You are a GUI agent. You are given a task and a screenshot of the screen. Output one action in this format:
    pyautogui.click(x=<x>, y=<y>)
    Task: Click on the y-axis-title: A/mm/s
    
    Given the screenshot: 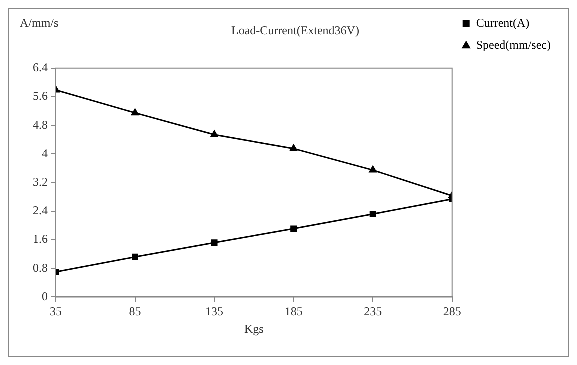 What is the action you would take?
    pyautogui.click(x=39, y=23)
    